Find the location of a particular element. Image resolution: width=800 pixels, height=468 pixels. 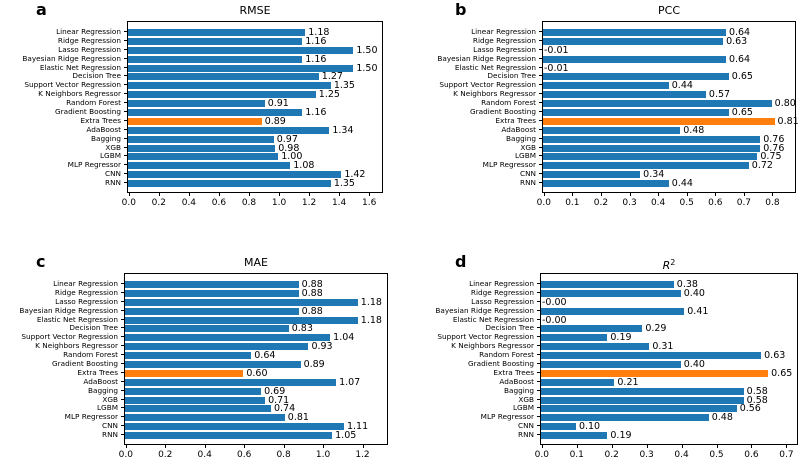

bar-extra-trees is located at coordinates (655, 373).